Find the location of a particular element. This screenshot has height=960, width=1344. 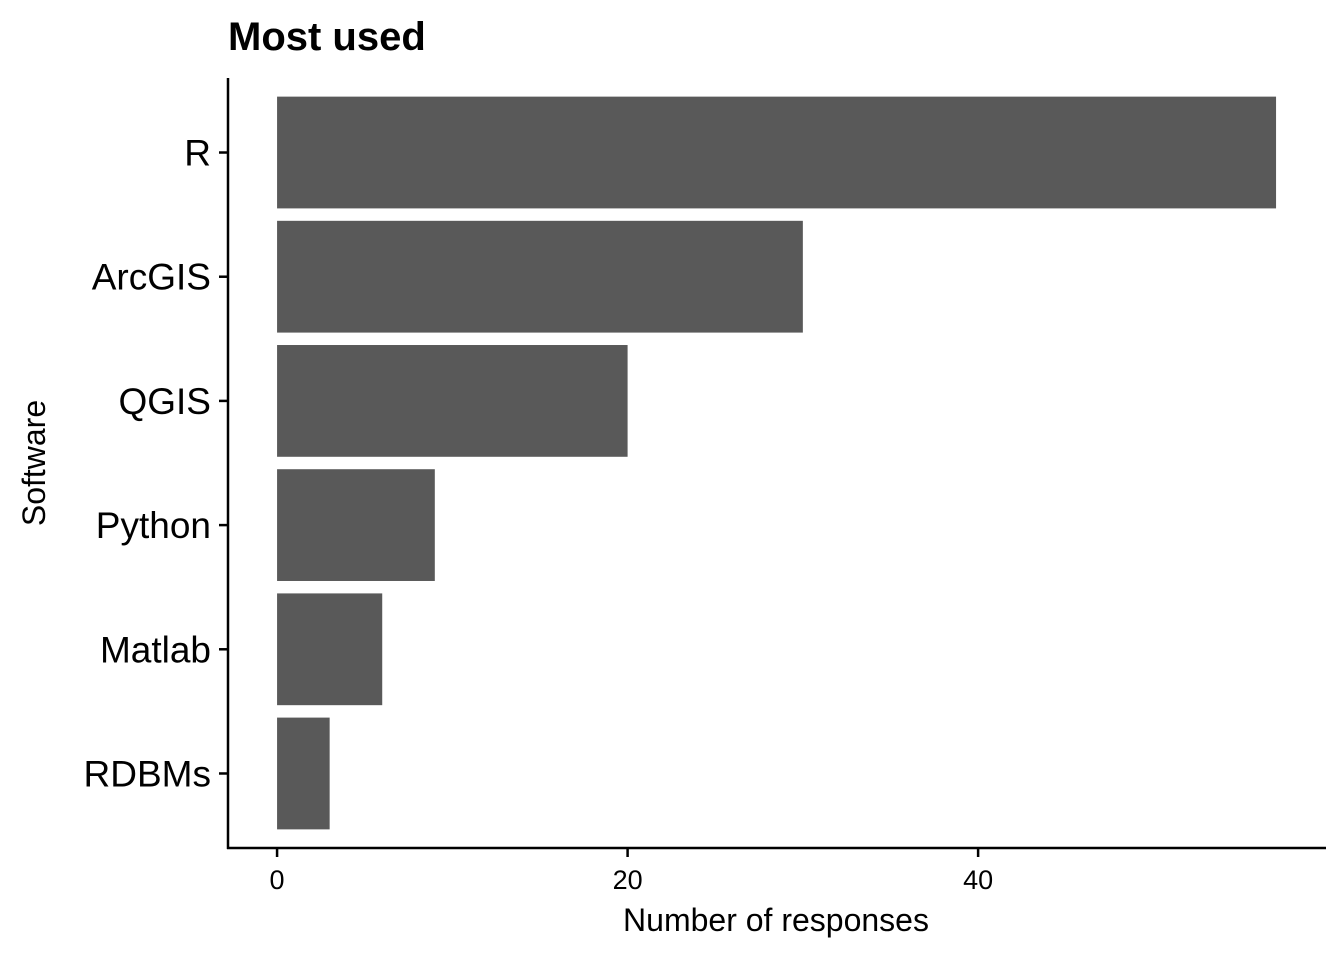

bar-rdbms is located at coordinates (303, 773).